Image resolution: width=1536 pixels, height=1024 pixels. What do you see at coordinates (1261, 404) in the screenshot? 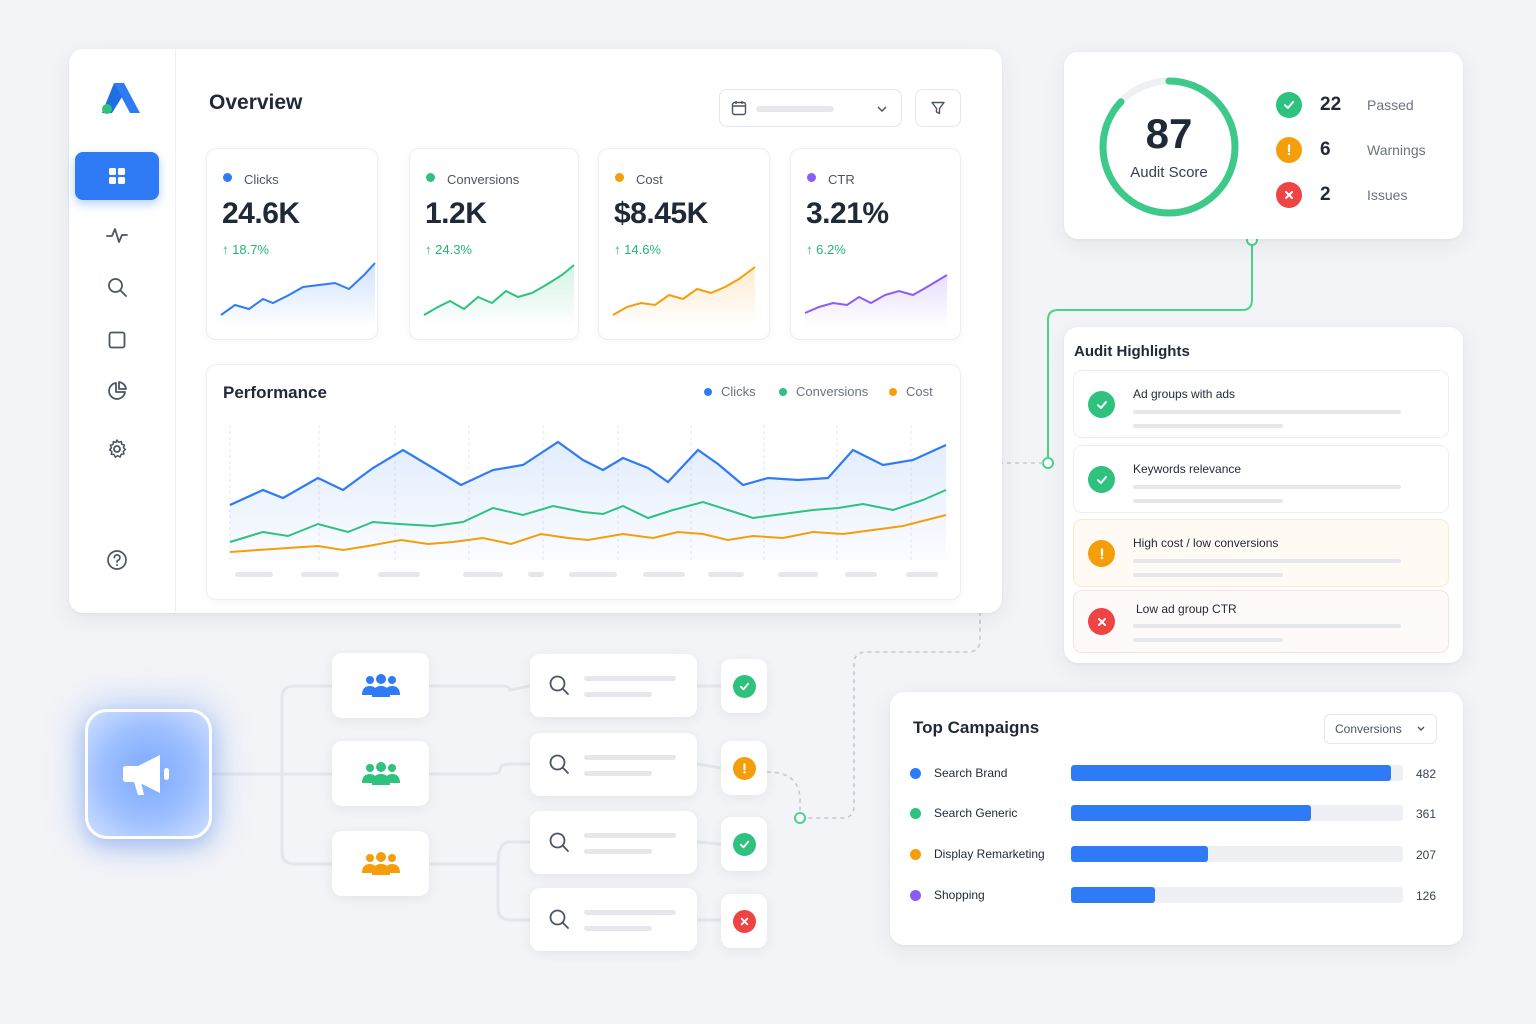
I see `audit-item-ad-groups: Ad groups with ads` at bounding box center [1261, 404].